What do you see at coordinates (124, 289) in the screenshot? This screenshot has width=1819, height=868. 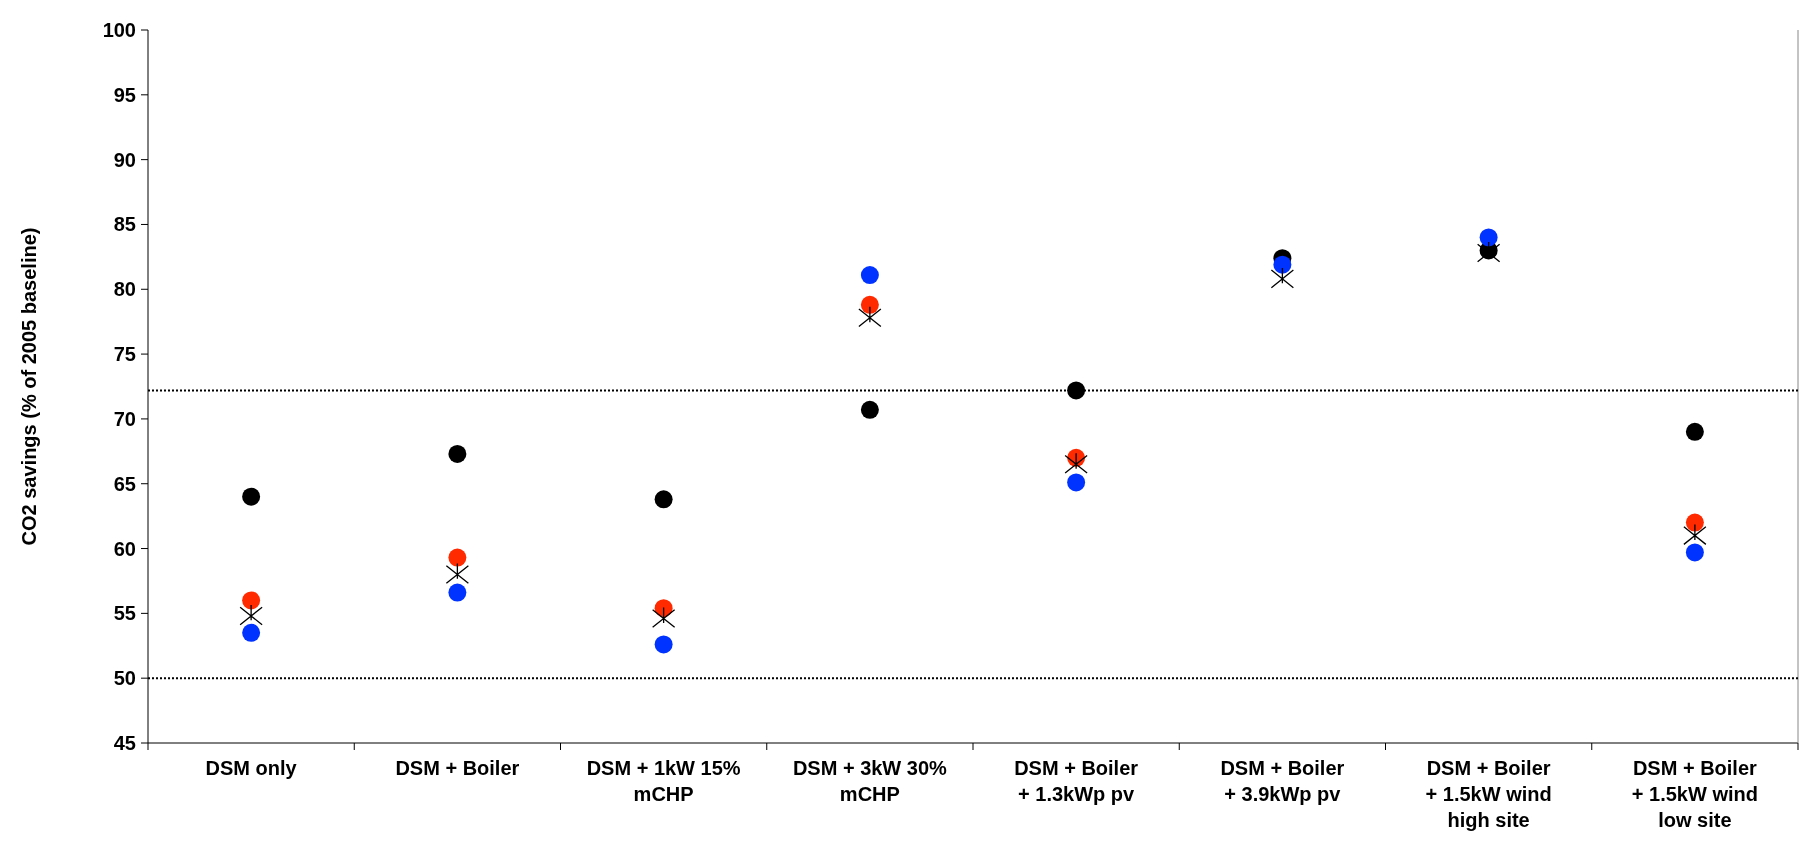 I see `y-tick-label: 80` at bounding box center [124, 289].